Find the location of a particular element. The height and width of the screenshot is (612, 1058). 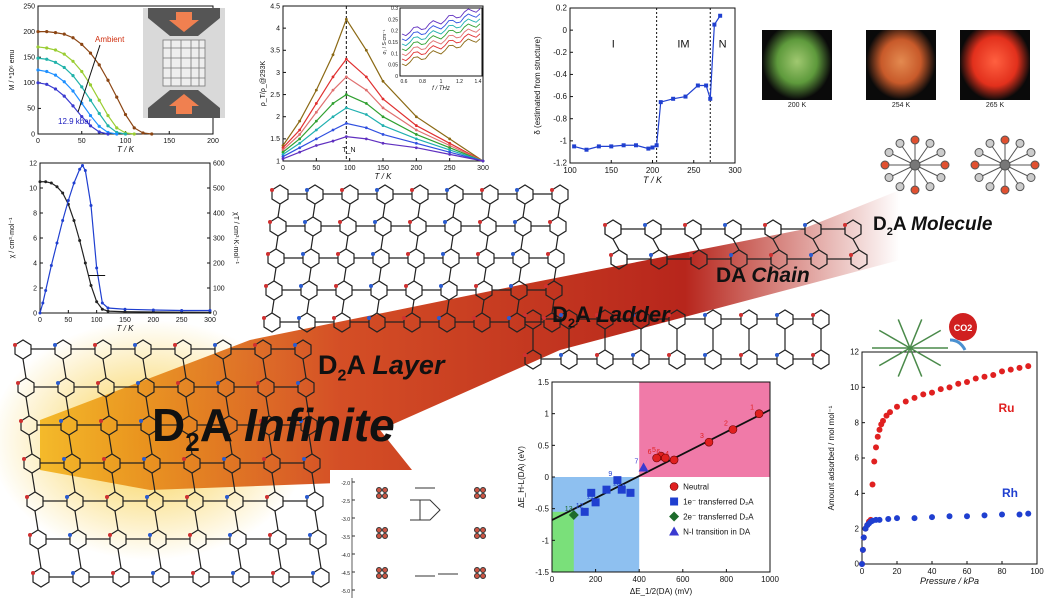

y-tick-label: 6 is located at coordinates (35, 238).